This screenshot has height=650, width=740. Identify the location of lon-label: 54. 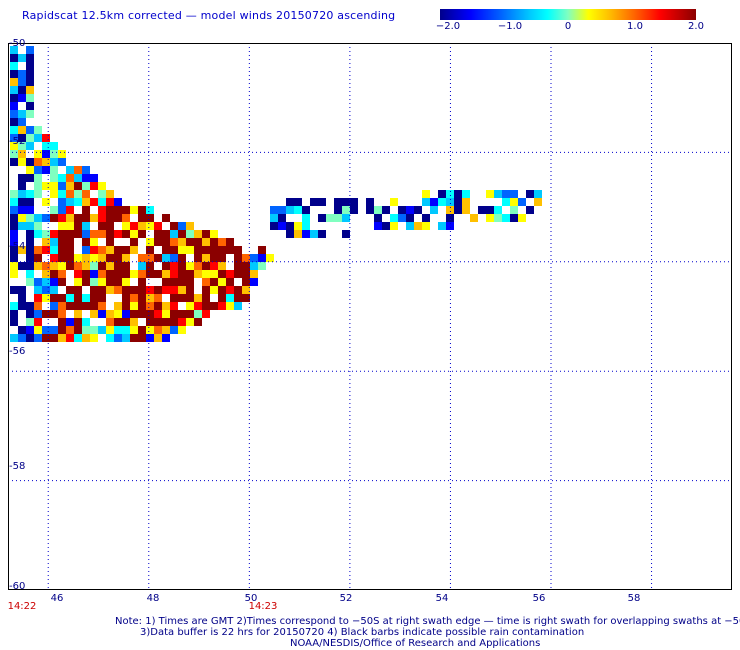
(442, 598).